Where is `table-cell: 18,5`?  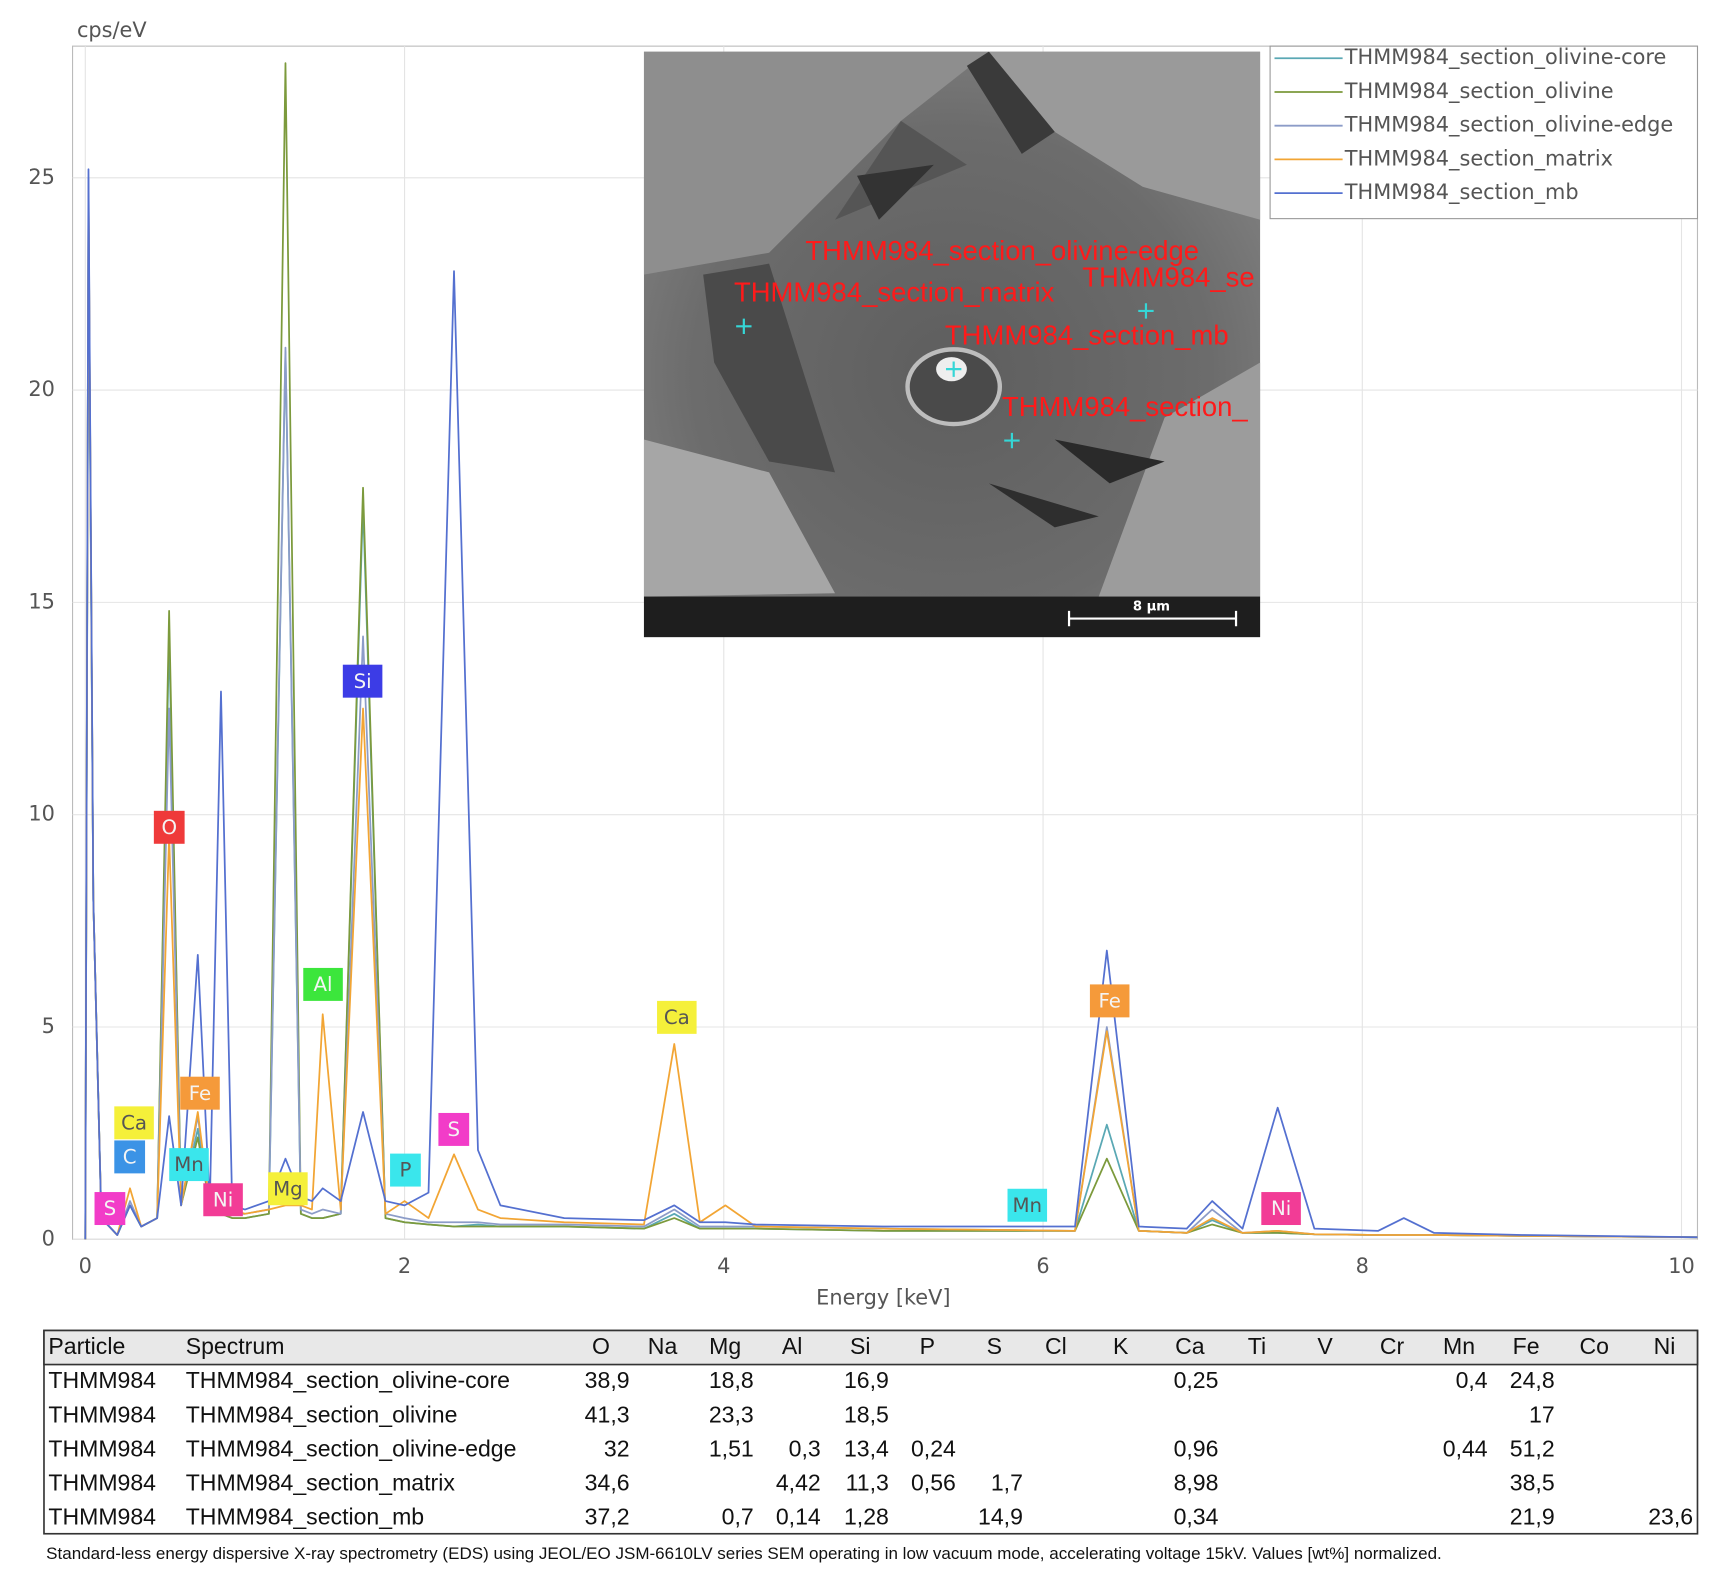
table-cell: 18,5 is located at coordinates (866, 1414).